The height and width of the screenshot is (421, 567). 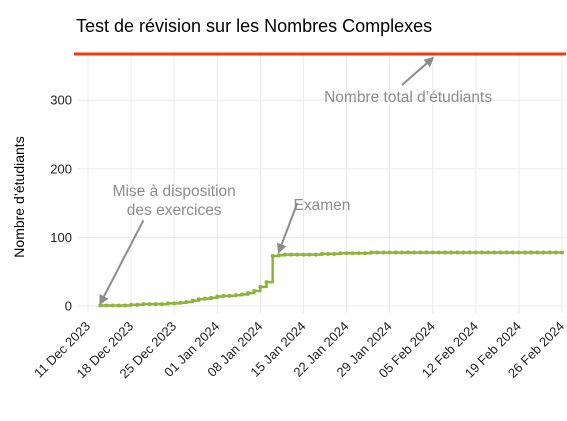 I want to click on y-tick-label: 100, so click(x=61, y=237).